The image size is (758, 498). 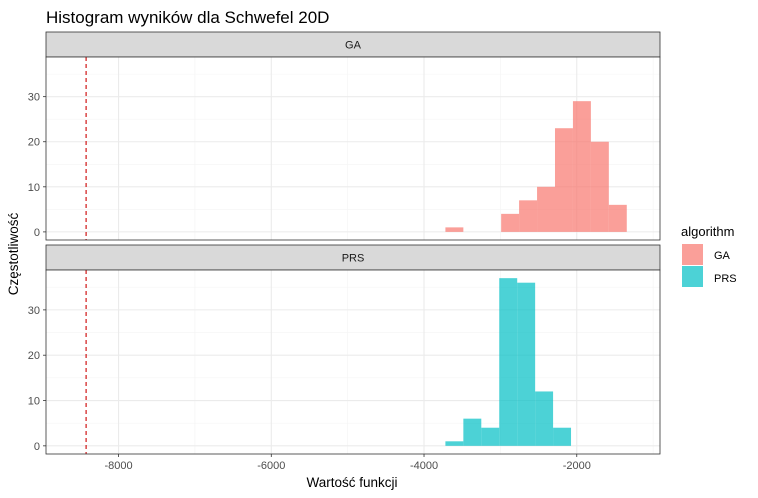 What do you see at coordinates (347, 463) in the screenshot?
I see `x-axis: -8000 -6000 -4000 -2000` at bounding box center [347, 463].